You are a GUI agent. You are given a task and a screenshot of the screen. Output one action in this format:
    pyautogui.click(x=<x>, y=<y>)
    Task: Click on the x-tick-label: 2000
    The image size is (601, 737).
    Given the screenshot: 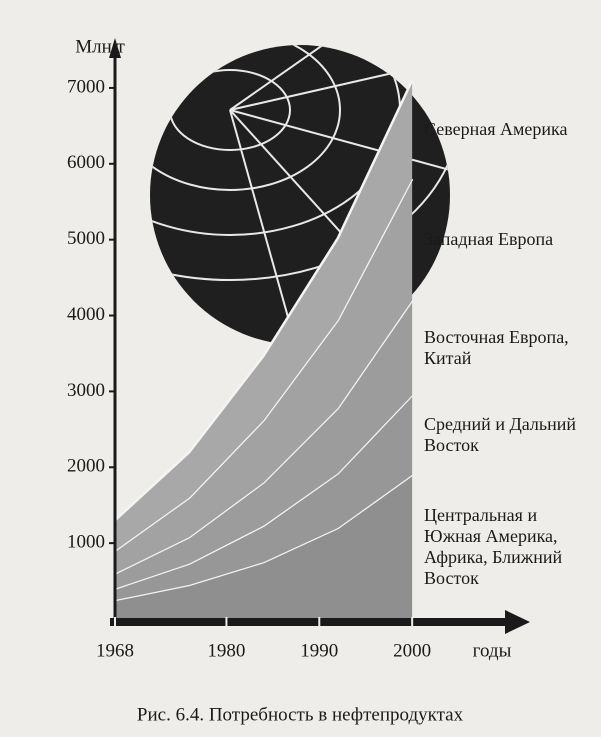 What is the action you would take?
    pyautogui.click(x=412, y=650)
    